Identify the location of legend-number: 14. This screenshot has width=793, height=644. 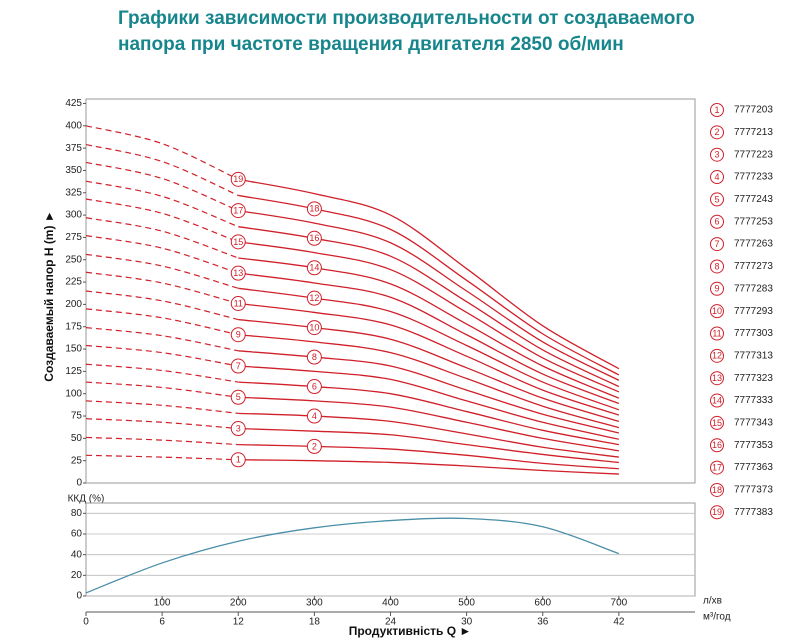
(717, 400).